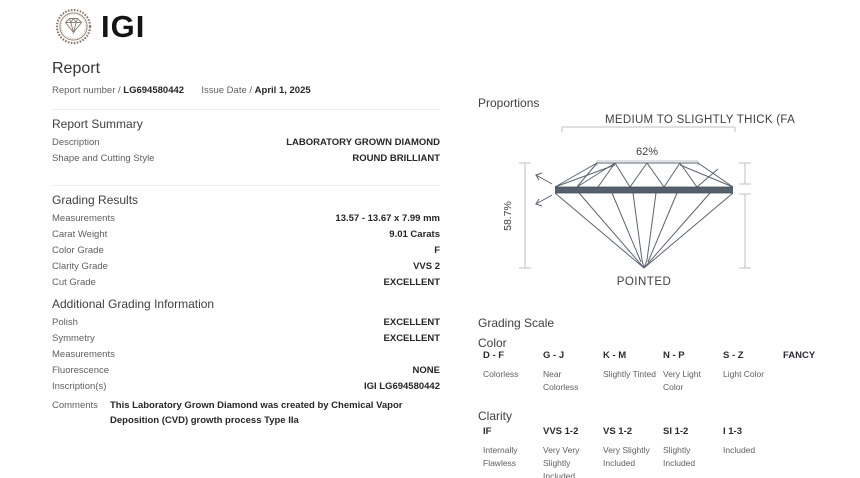  I want to click on color-scale-item: N - P Very Light Color, so click(693, 372).